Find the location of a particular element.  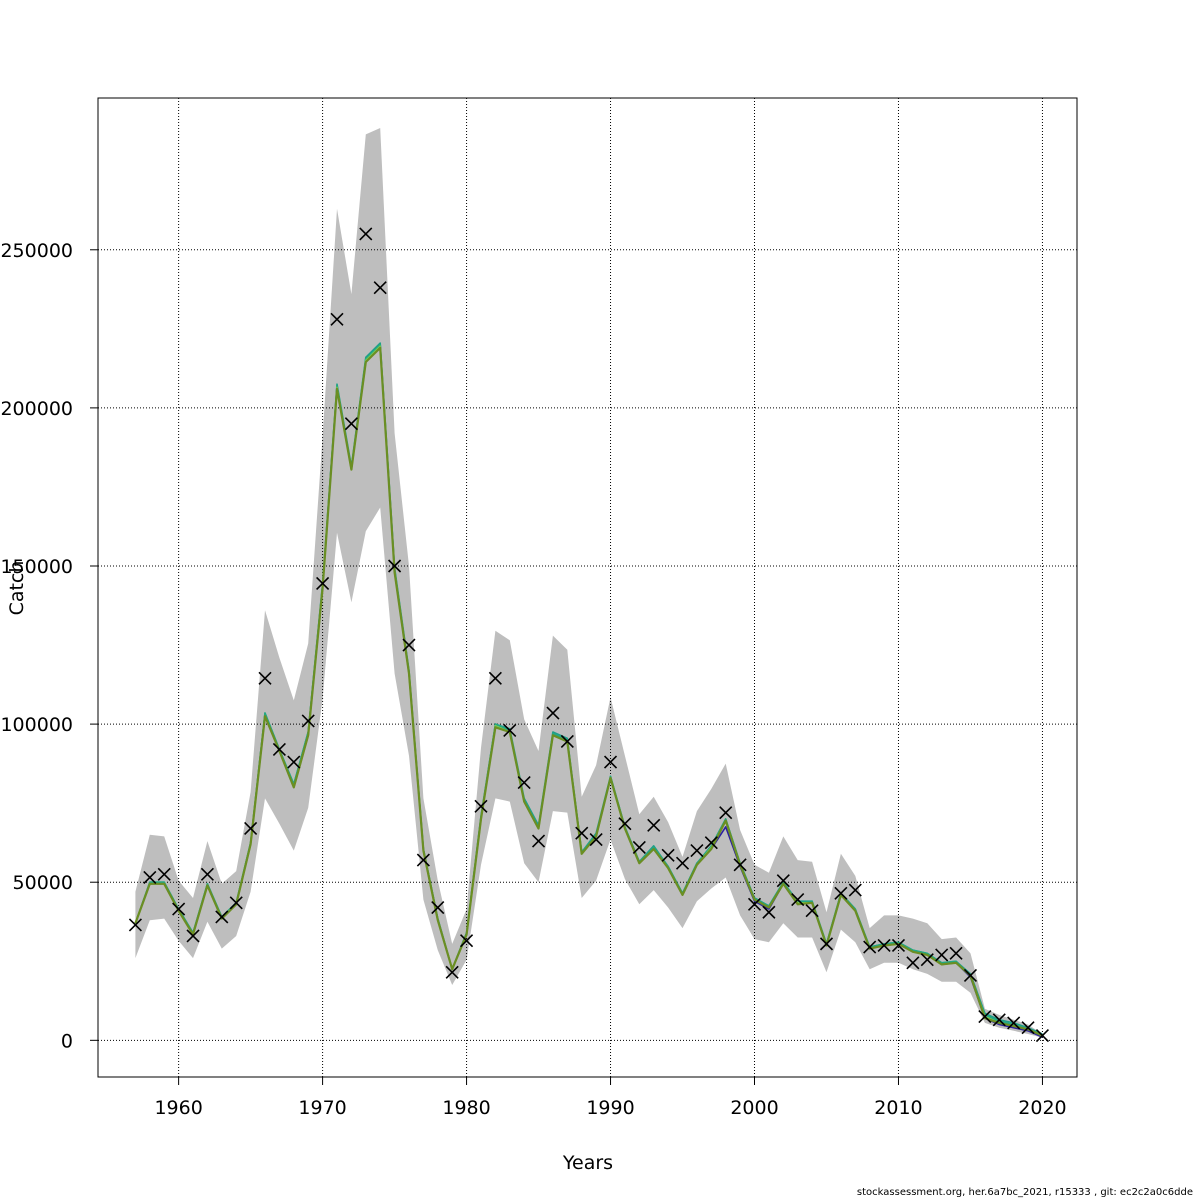

x-axis-title: Years is located at coordinates (587, 1163).